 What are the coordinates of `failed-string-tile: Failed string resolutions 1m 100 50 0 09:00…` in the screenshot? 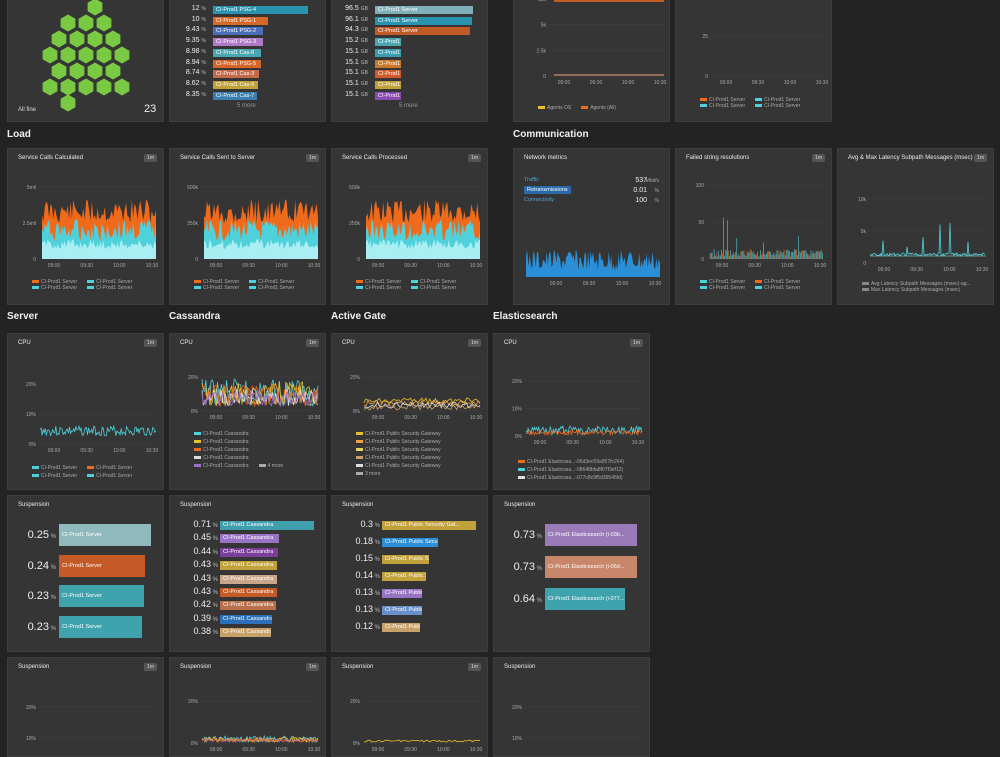 It's located at (753, 226).